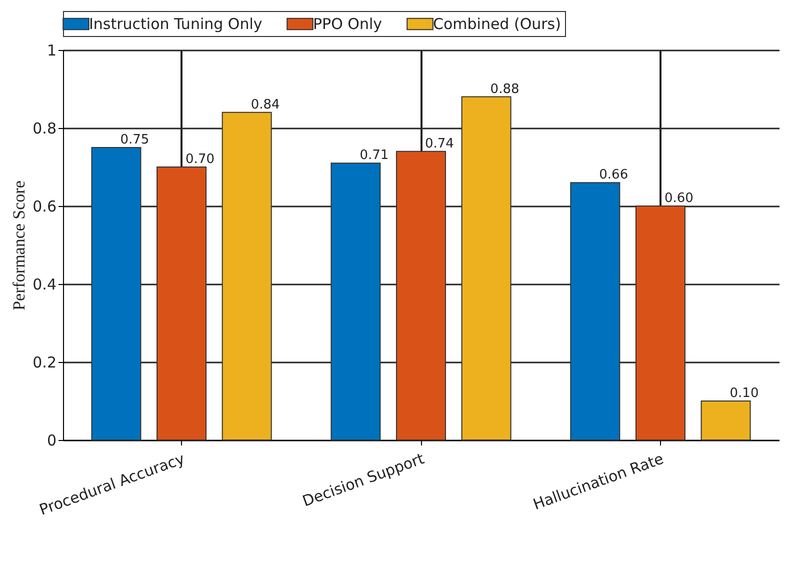 The image size is (805, 571). Describe the element at coordinates (439, 144) in the screenshot. I see `data-label: 0.74` at that location.